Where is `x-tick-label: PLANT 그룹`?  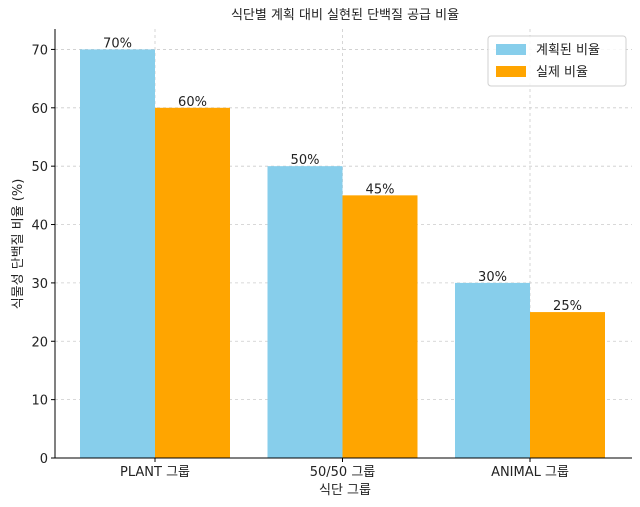
x-tick-label: PLANT 그룹 is located at coordinates (155, 472).